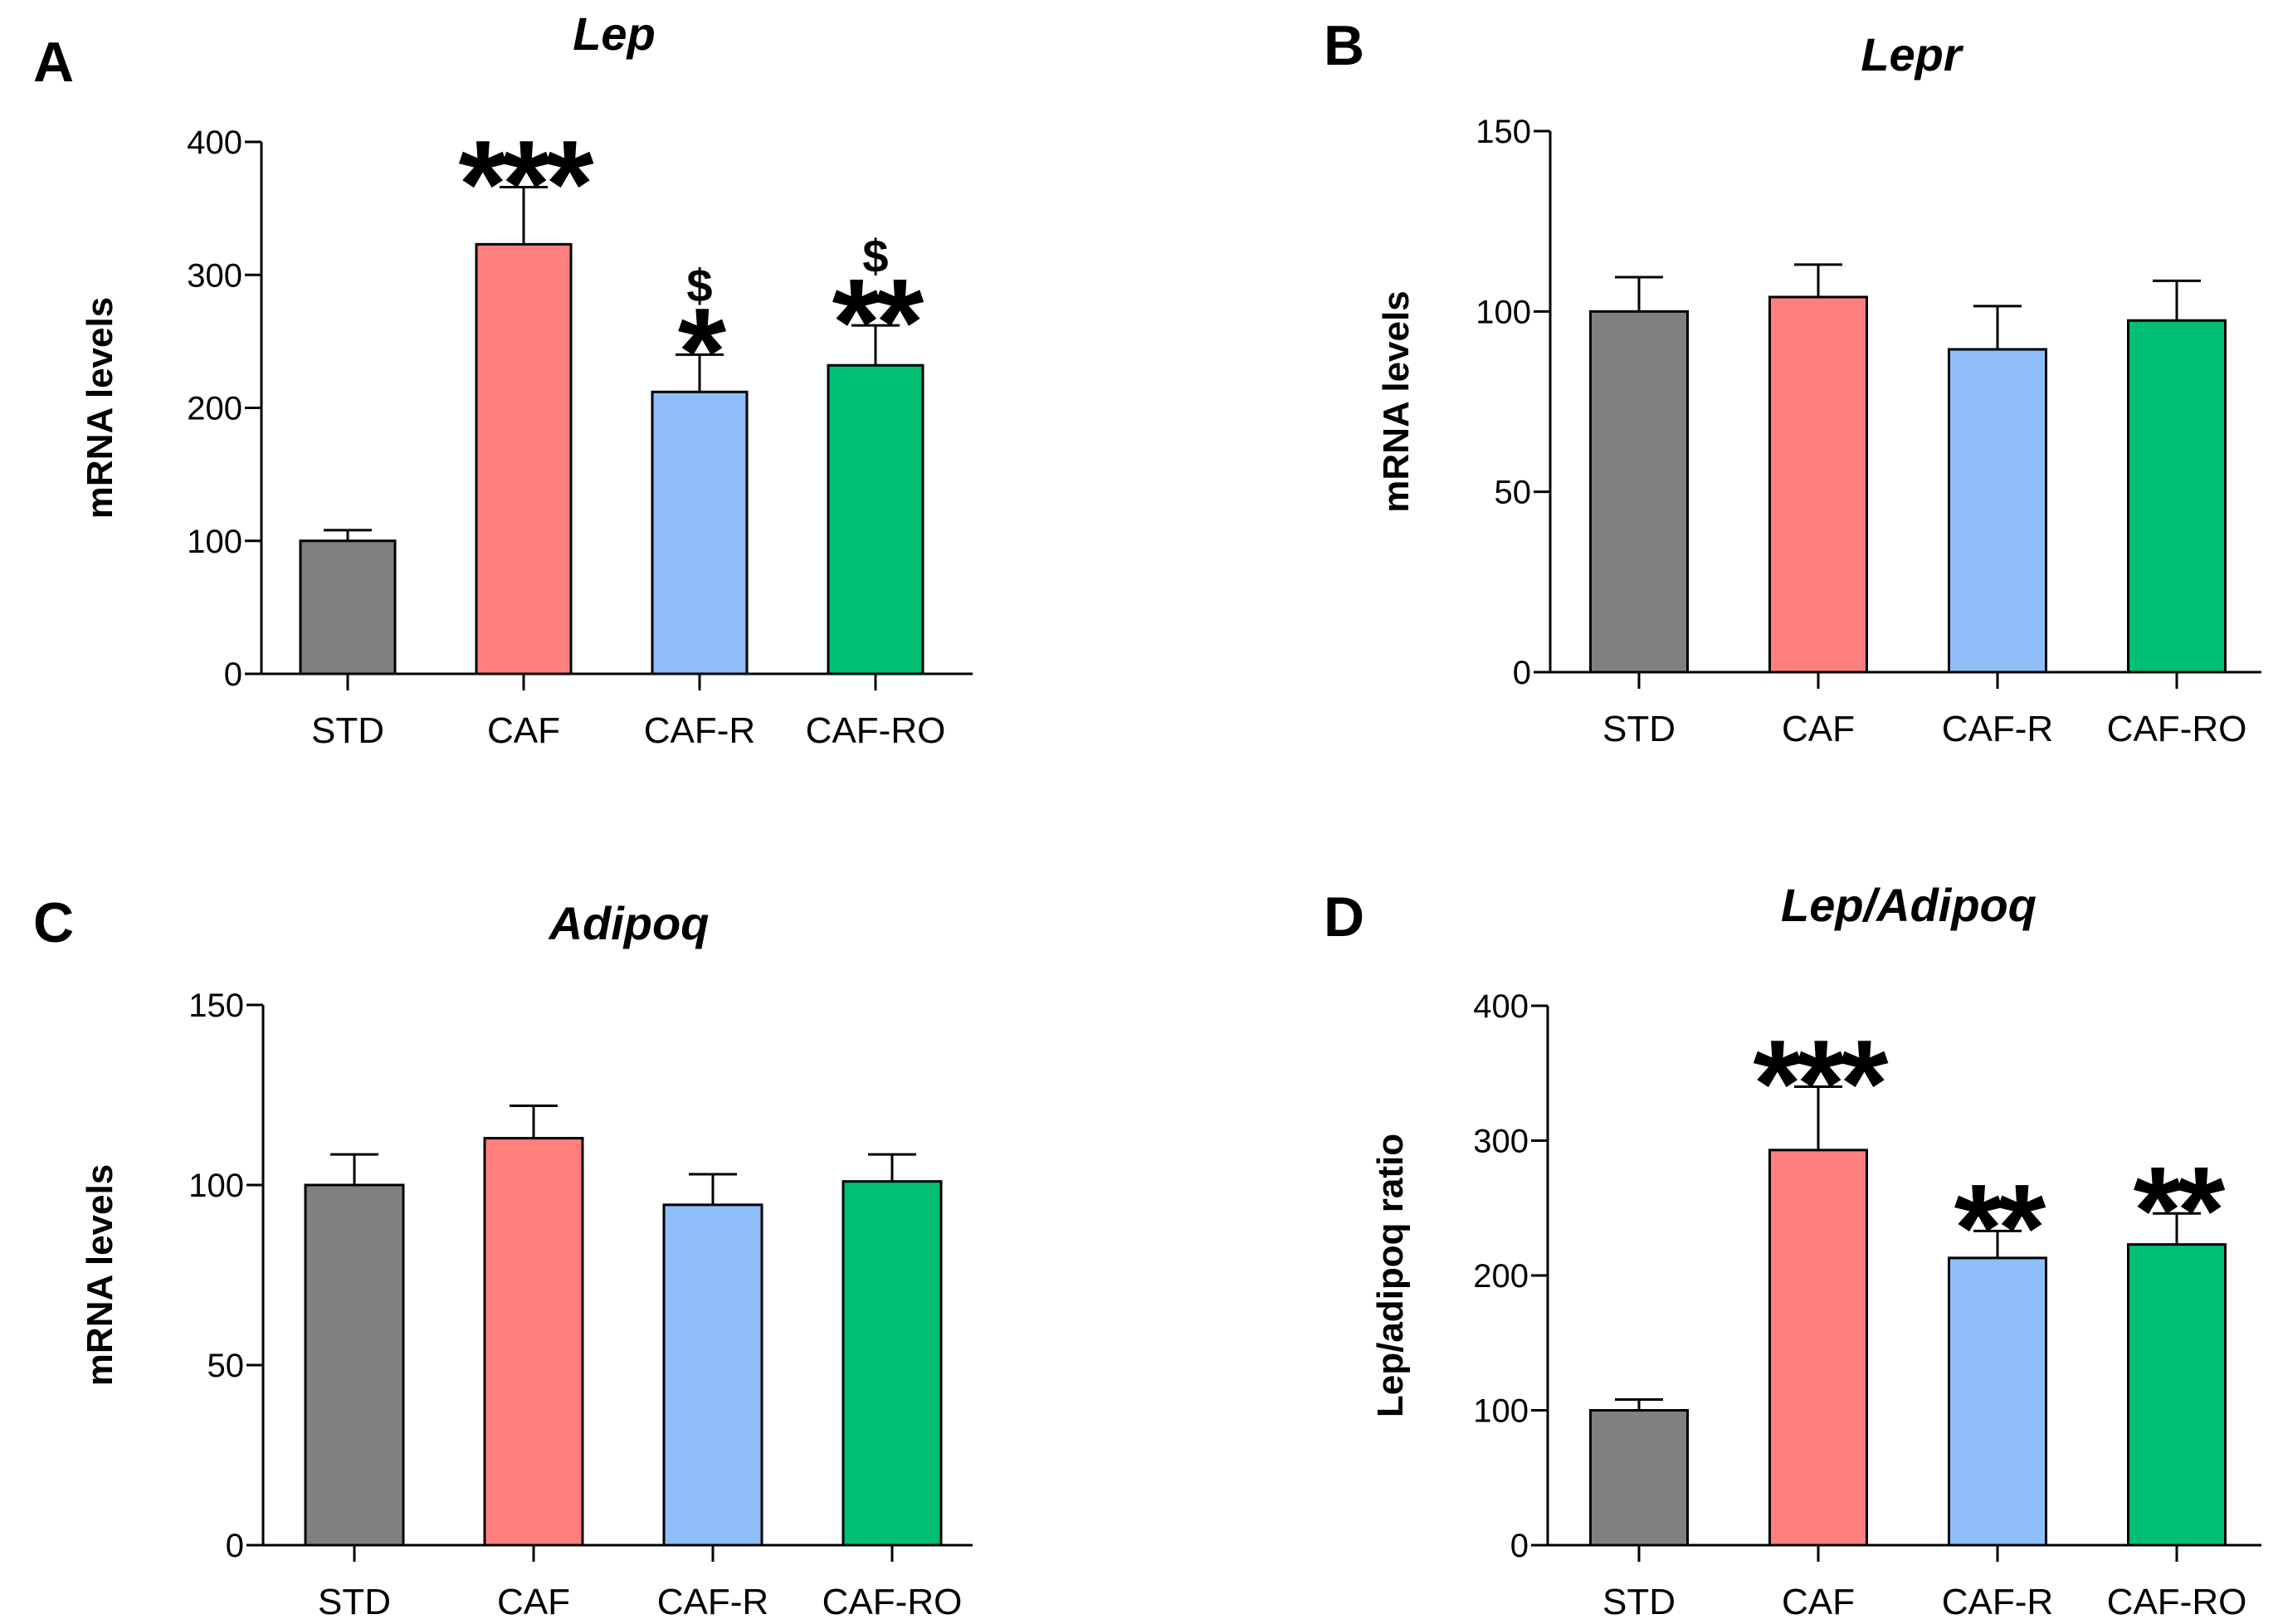 Image resolution: width=2278 pixels, height=1624 pixels. What do you see at coordinates (53, 922) in the screenshot?
I see `panel-letter: C` at bounding box center [53, 922].